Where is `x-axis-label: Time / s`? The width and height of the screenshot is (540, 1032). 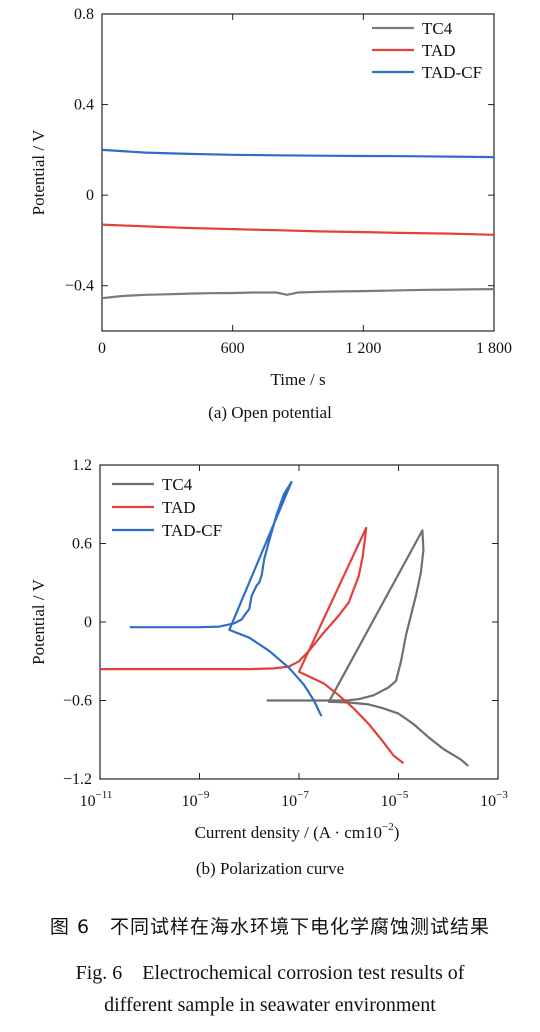 x-axis-label: Time / s is located at coordinates (297, 379).